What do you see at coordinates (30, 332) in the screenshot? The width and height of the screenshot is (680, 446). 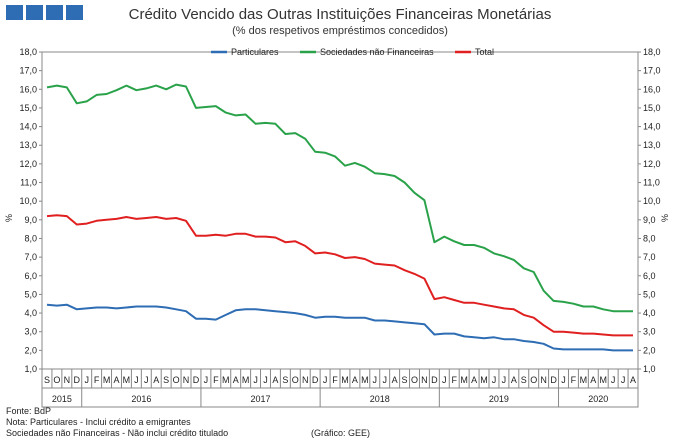 I see `y-tick-label-left: 3,0` at bounding box center [30, 332].